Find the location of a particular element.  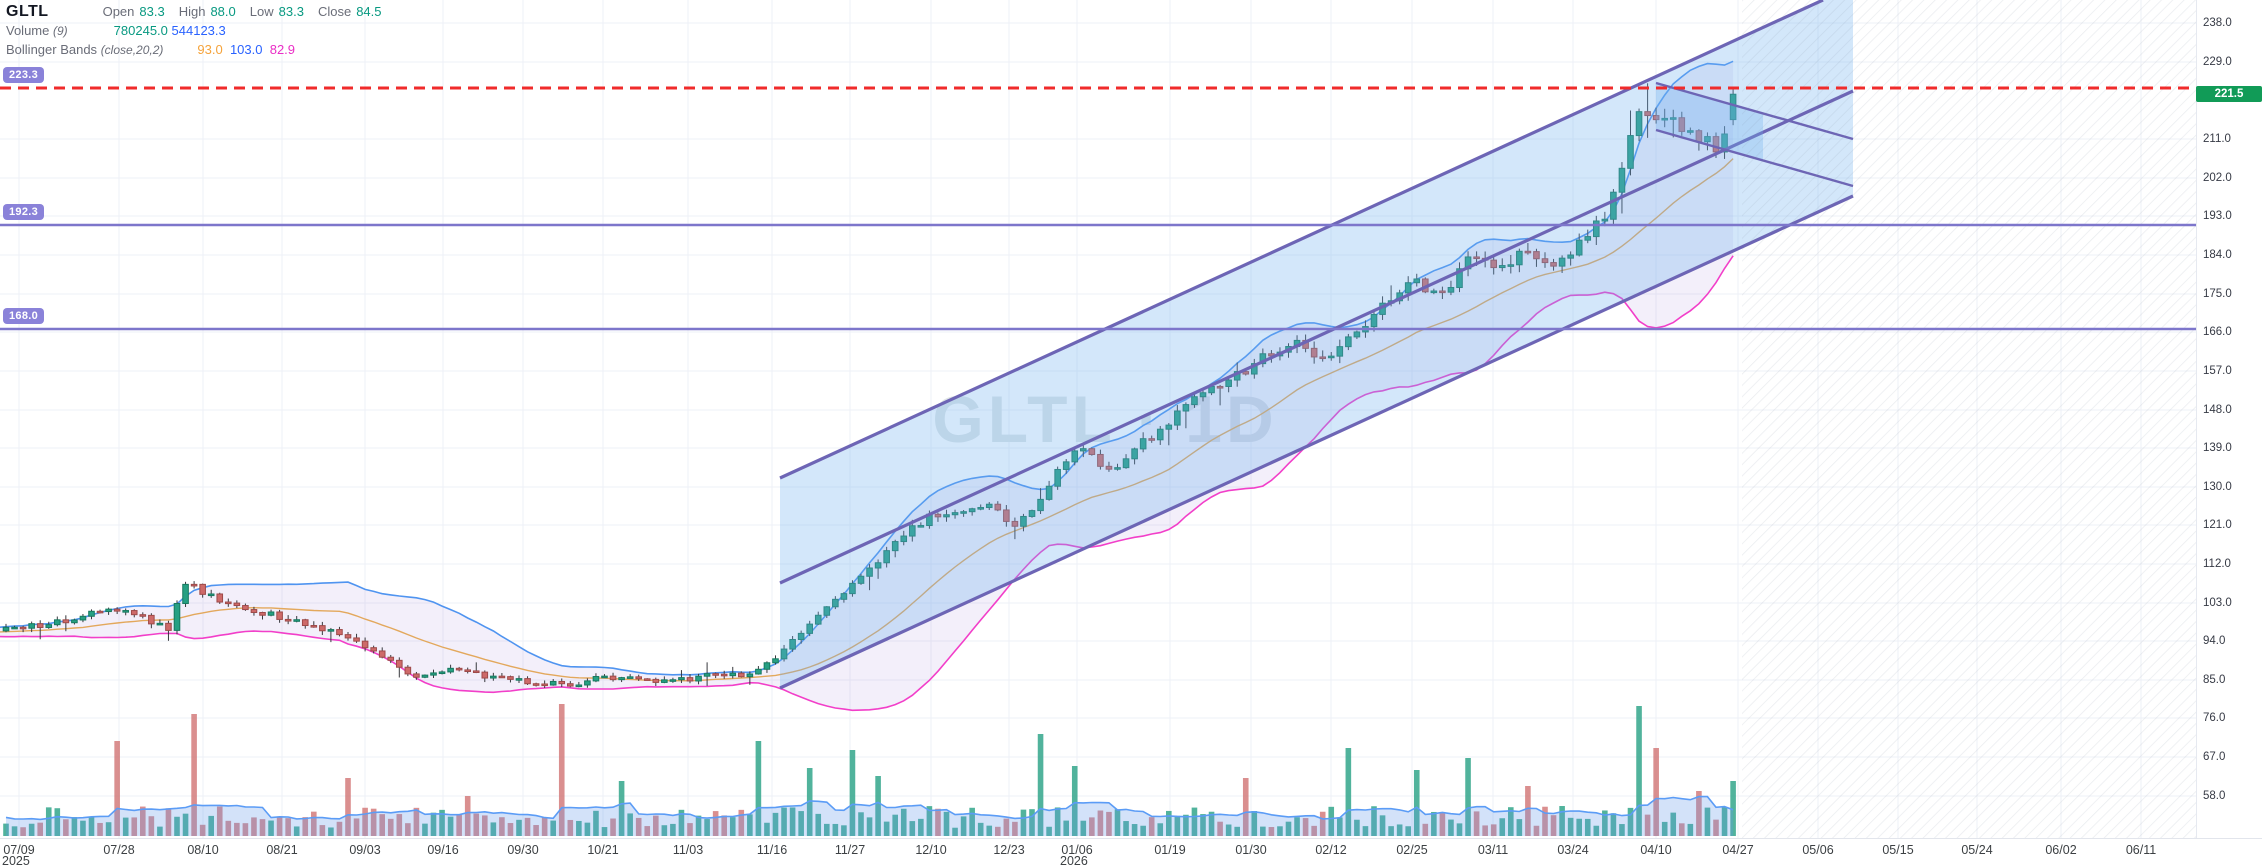

price-alert-badge: 168.0 is located at coordinates (24, 316).